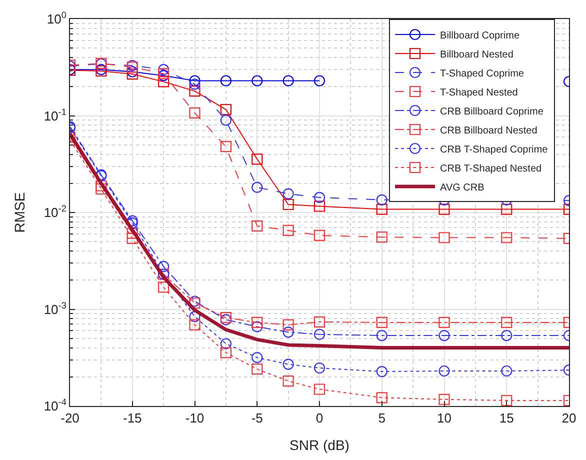  Describe the element at coordinates (569, 418) in the screenshot. I see `x-tick-label: 20` at that location.